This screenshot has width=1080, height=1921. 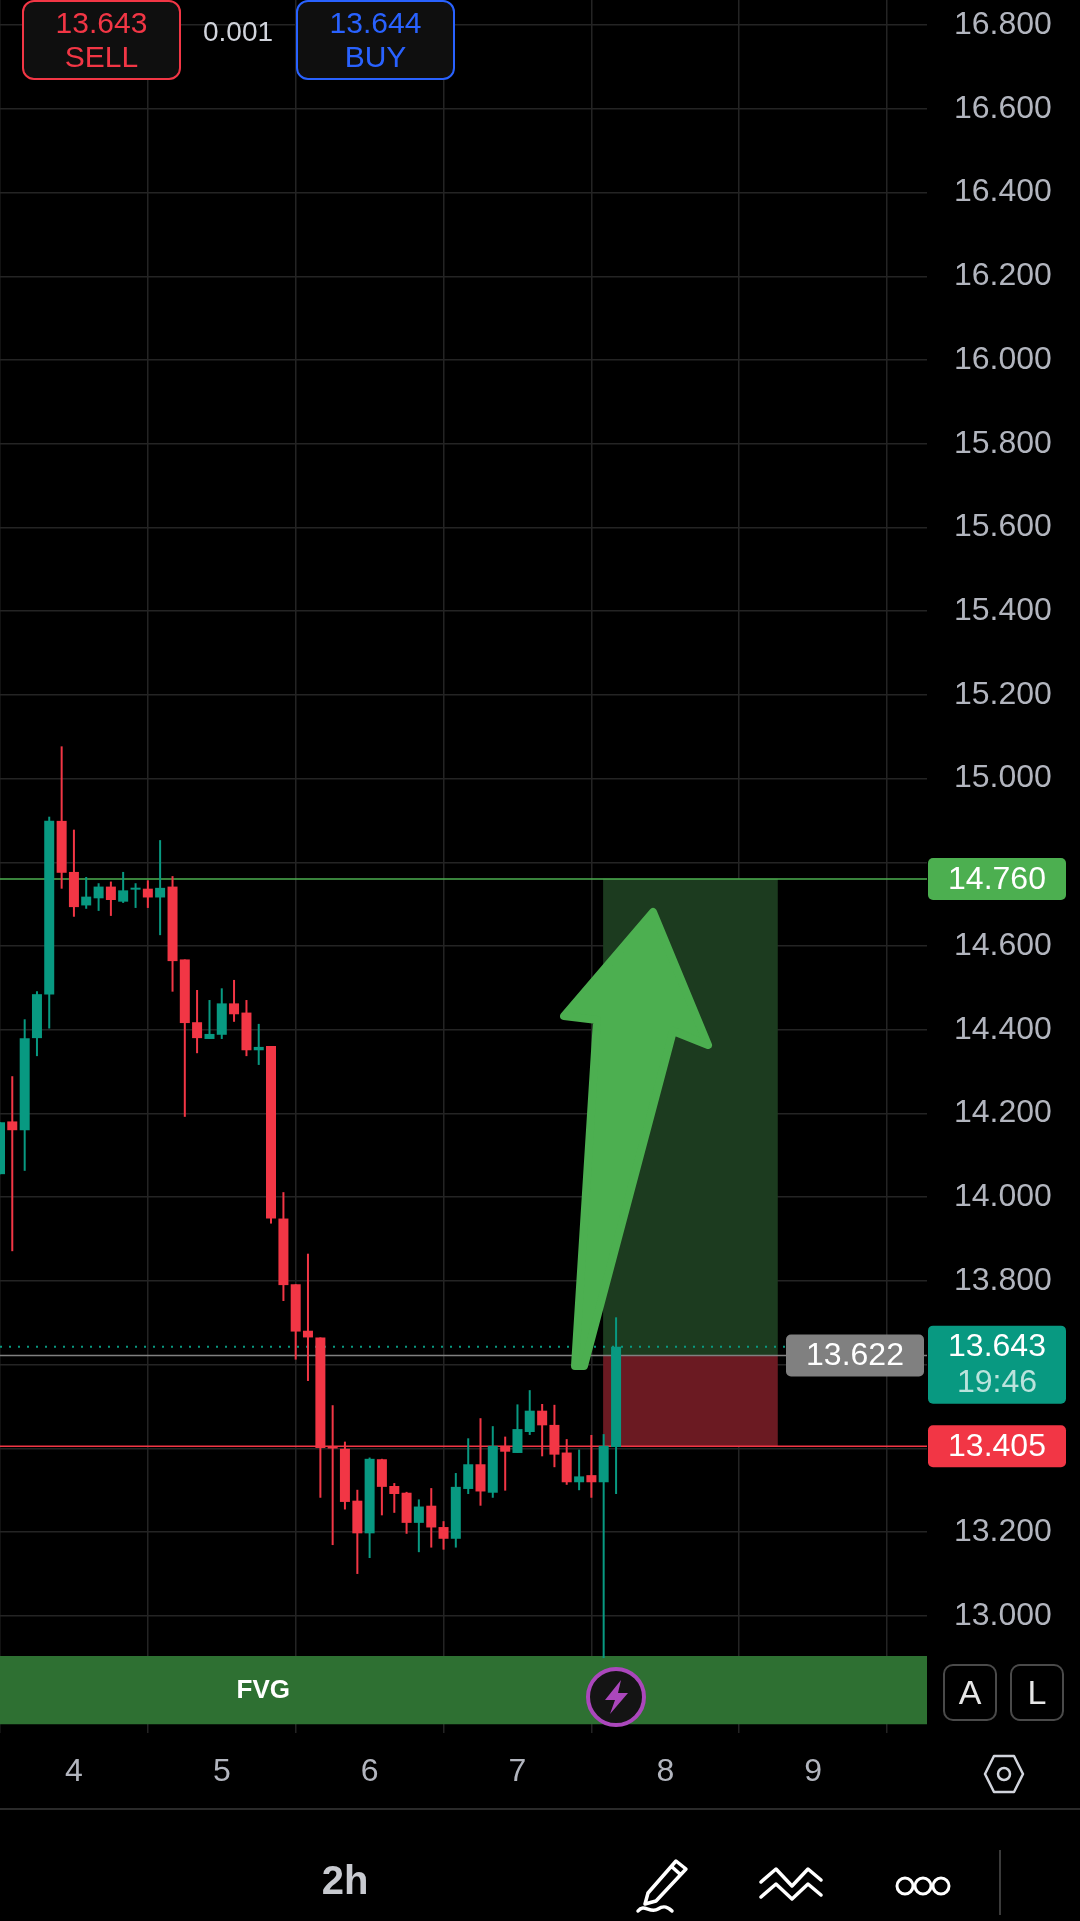 What do you see at coordinates (1003, 1195) in the screenshot?
I see `y-tick-label: 14.000` at bounding box center [1003, 1195].